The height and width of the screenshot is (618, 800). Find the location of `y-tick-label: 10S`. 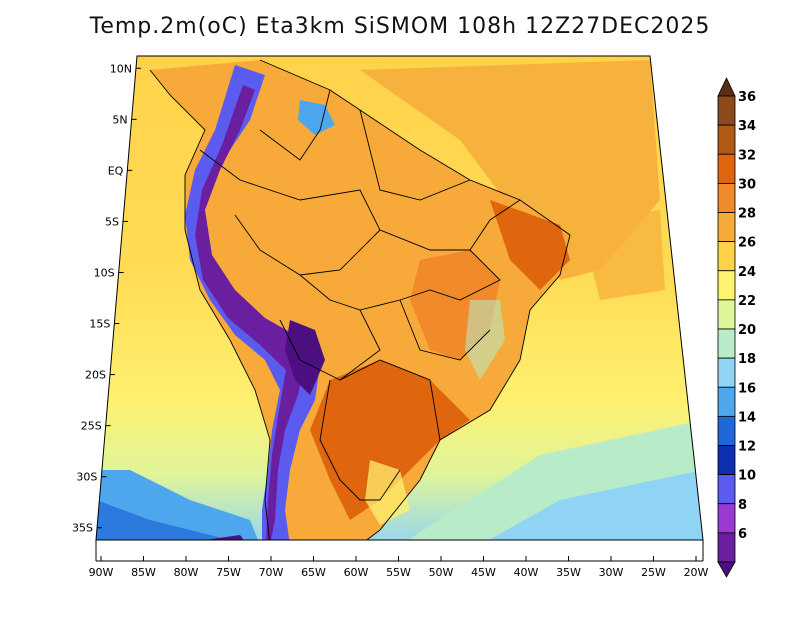

y-tick-label: 10S is located at coordinates (104, 272).